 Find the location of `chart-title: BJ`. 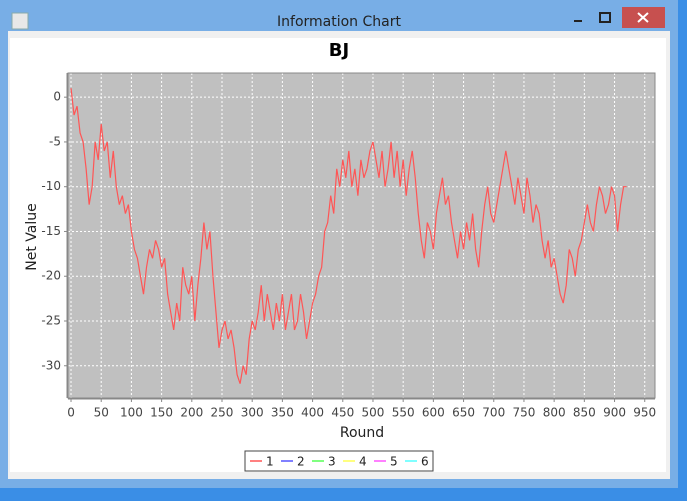

chart-title: BJ is located at coordinates (339, 50).